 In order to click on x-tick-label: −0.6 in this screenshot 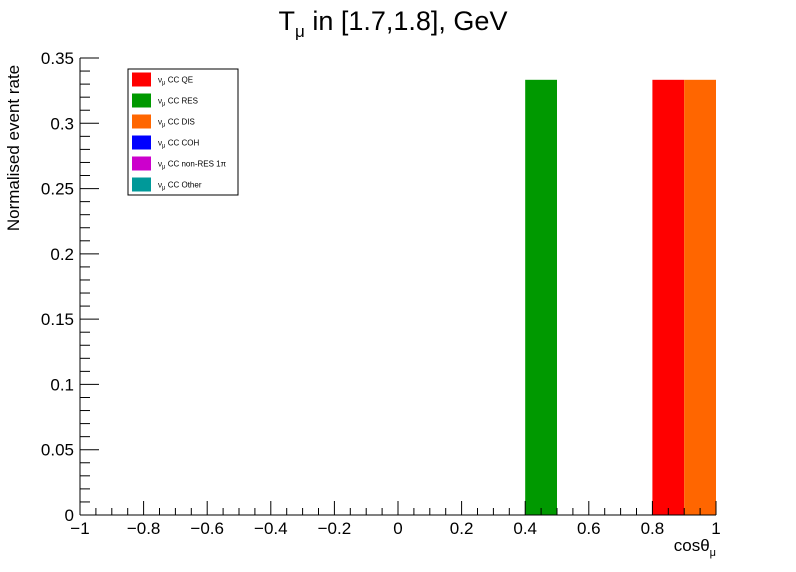, I will do `click(207, 528)`.